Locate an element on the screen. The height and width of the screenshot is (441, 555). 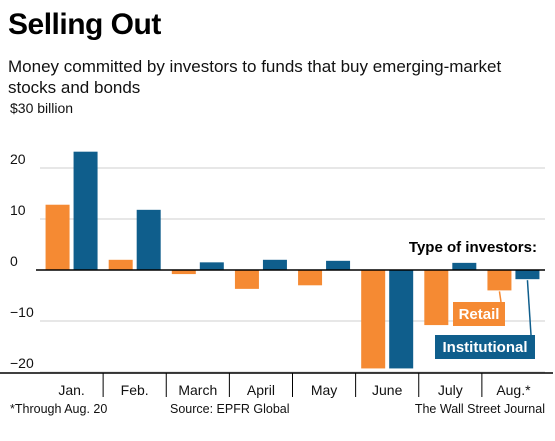
footnote-credit: The Wall Street Journal is located at coordinates (479, 409).